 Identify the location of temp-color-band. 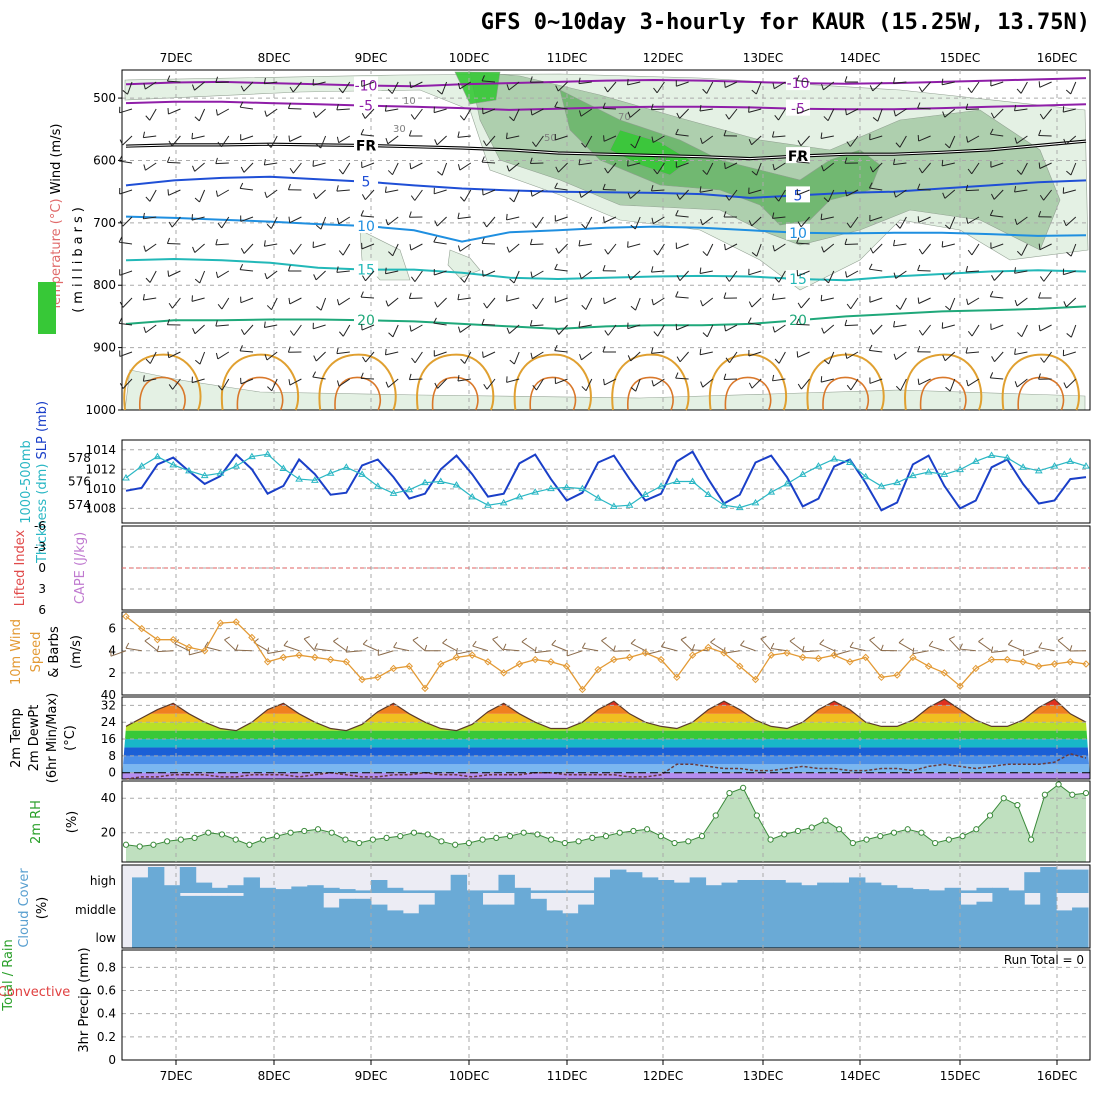
(606, 768).